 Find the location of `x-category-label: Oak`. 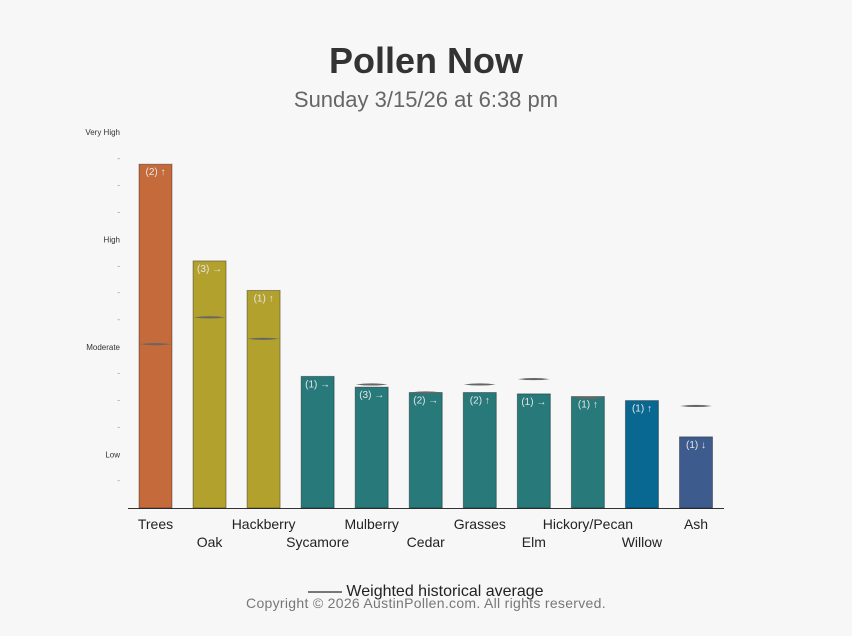

x-category-label: Oak is located at coordinates (210, 542).